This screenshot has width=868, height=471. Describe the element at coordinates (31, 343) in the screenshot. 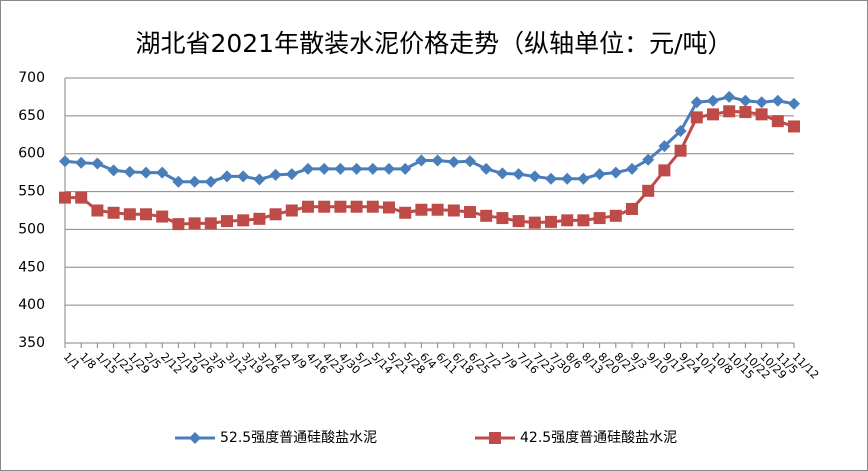

I see `y-tick-label: 350` at that location.